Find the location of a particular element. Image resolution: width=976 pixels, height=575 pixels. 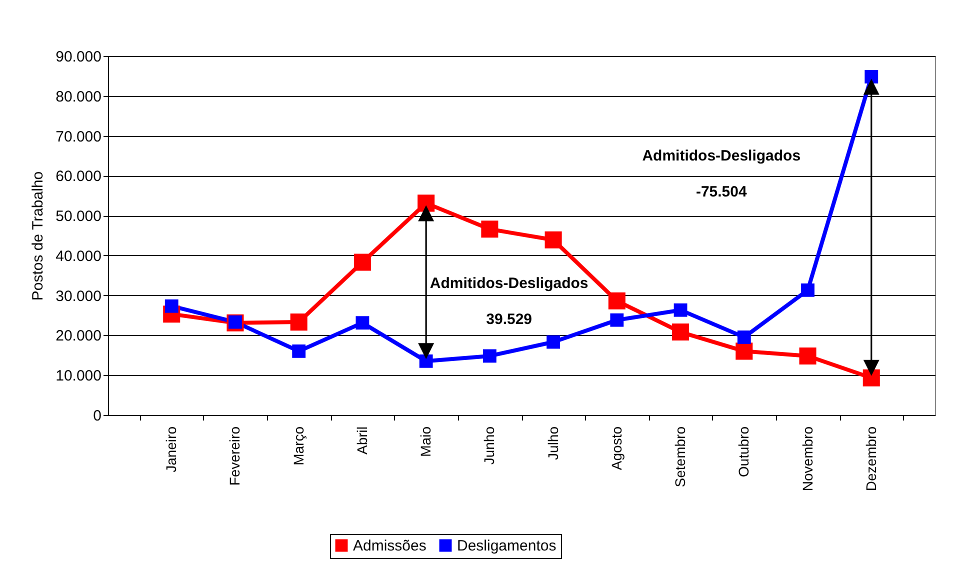

y-tick-label: 70.000 is located at coordinates (79, 137).